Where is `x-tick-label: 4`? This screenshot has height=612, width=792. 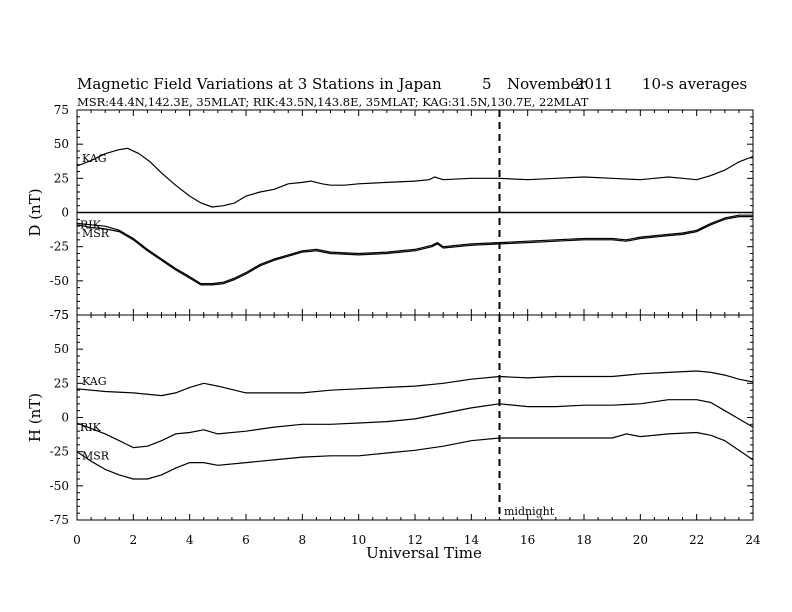
x-tick-label: 4 is located at coordinates (190, 540).